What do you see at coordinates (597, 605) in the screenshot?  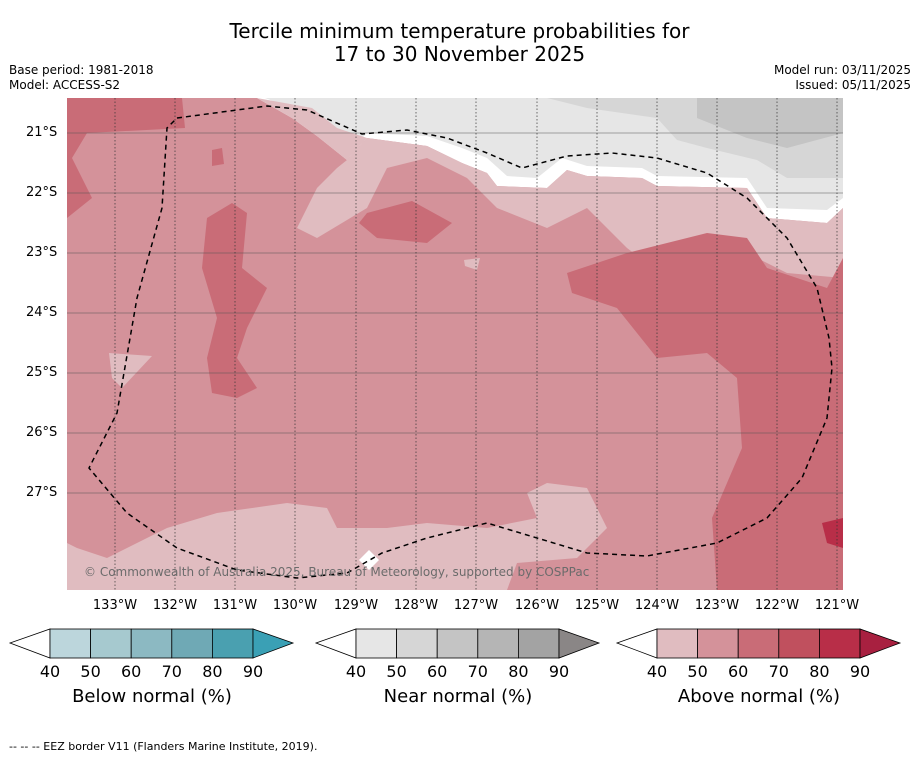 I see `lon-label: 125°W` at bounding box center [597, 605].